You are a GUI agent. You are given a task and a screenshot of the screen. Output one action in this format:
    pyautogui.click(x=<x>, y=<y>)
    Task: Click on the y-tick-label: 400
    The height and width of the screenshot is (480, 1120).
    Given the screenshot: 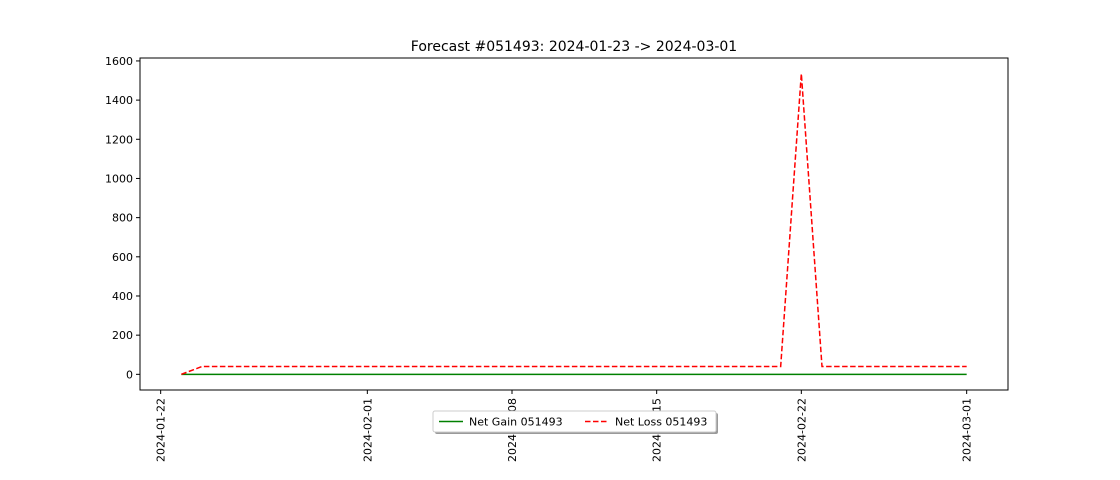 What is the action you would take?
    pyautogui.click(x=122, y=296)
    